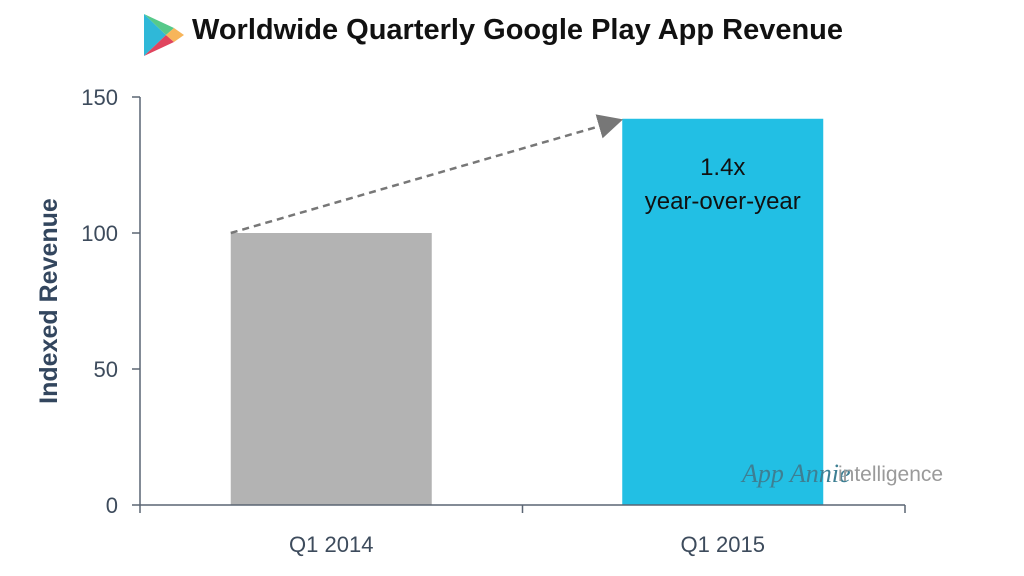  Describe the element at coordinates (331, 369) in the screenshot. I see `bar-q1-2014` at that location.